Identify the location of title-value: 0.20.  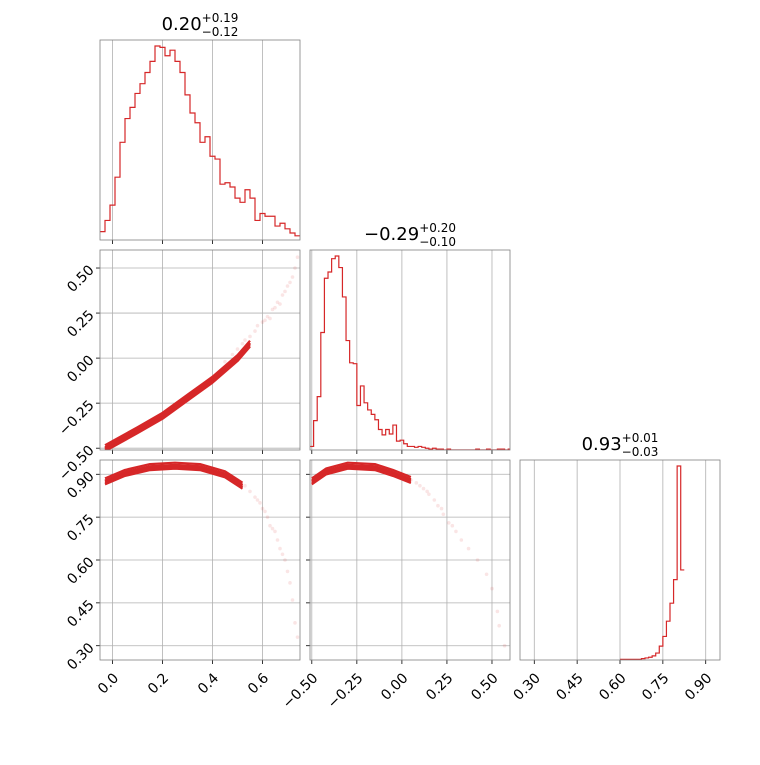
(182, 24).